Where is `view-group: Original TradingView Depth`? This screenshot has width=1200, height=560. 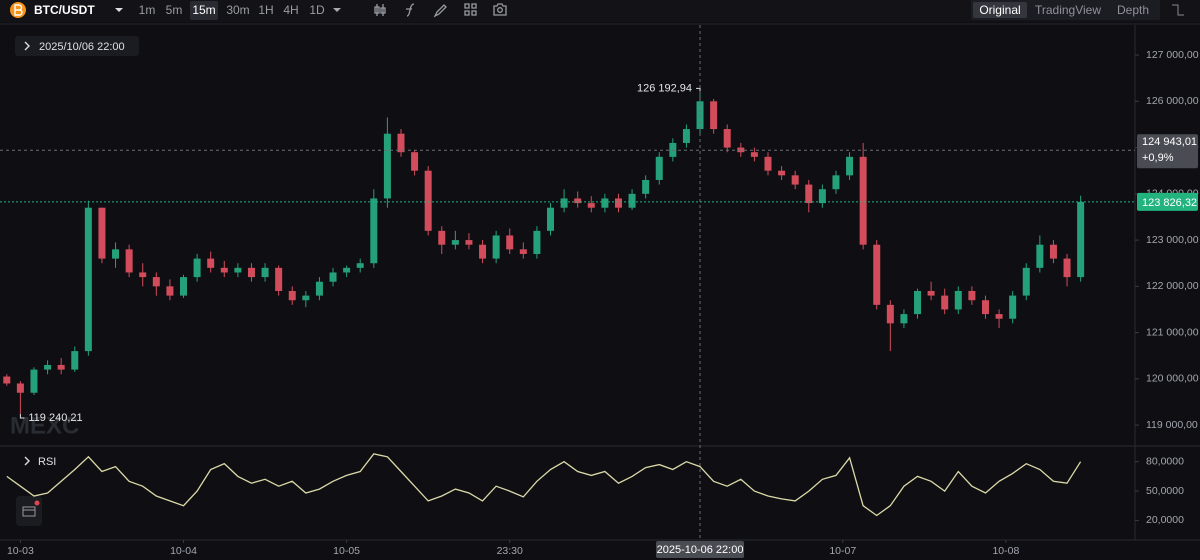 view-group: Original TradingView Depth is located at coordinates (1061, 10).